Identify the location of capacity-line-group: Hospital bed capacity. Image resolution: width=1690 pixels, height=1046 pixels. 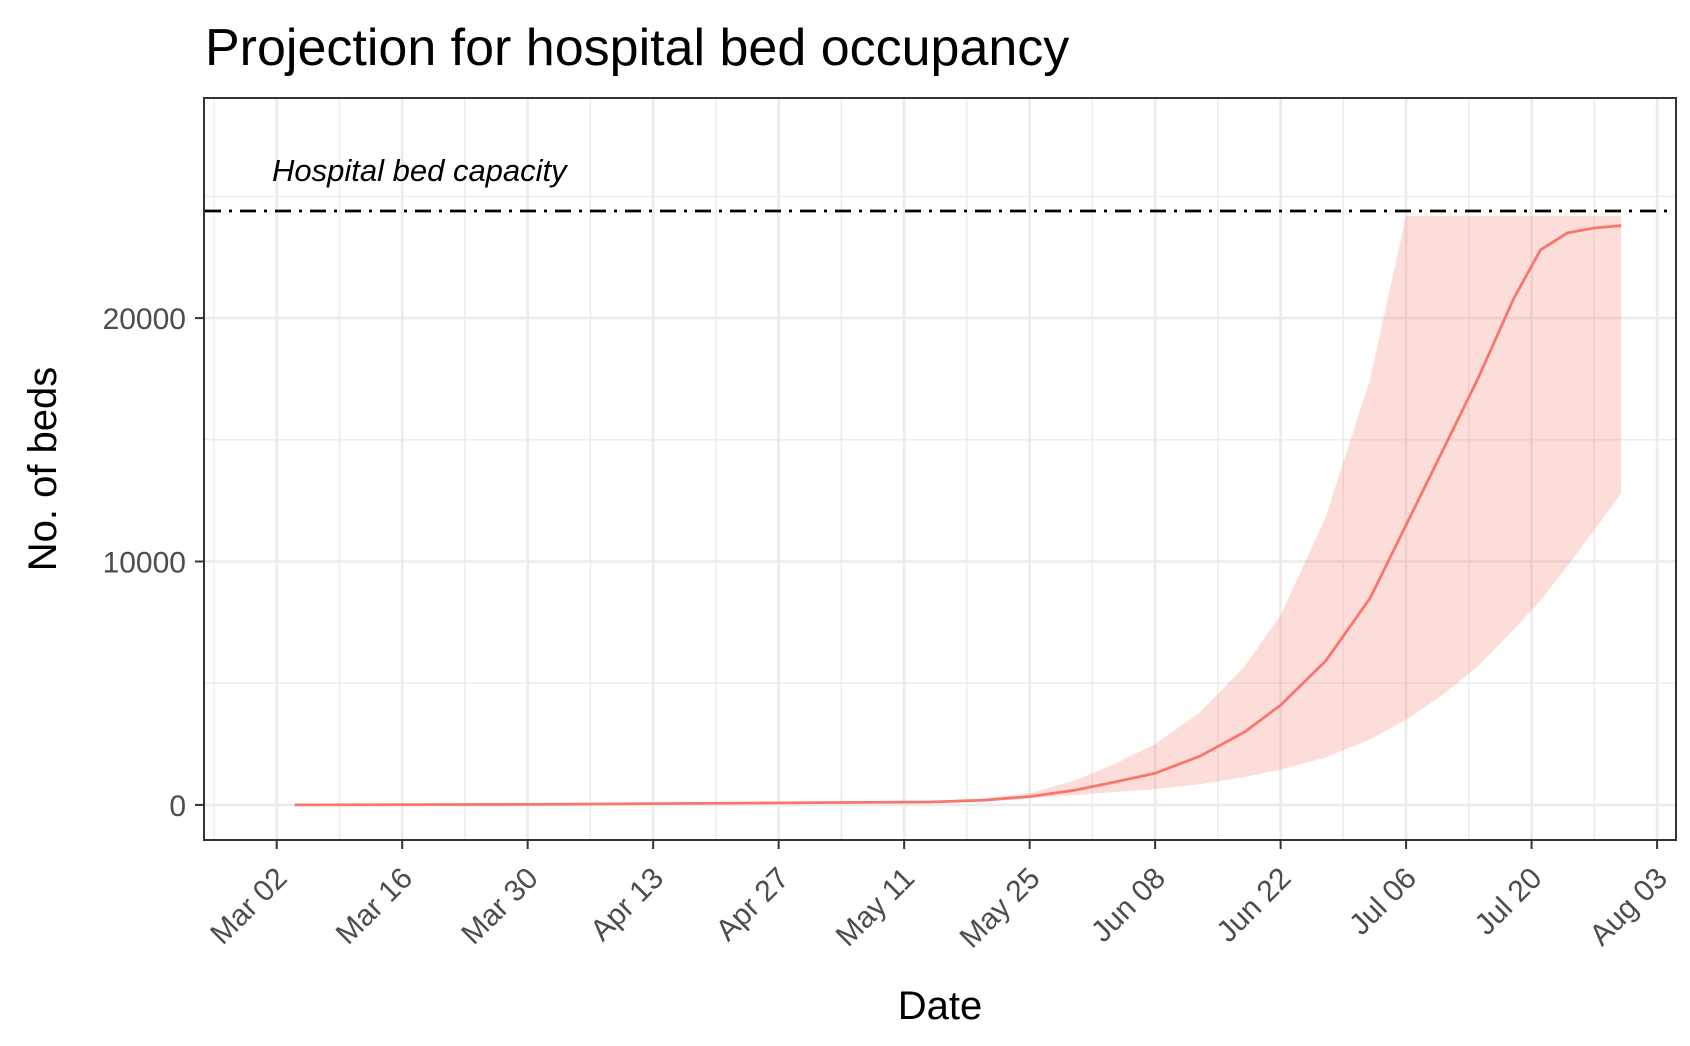
(940, 183).